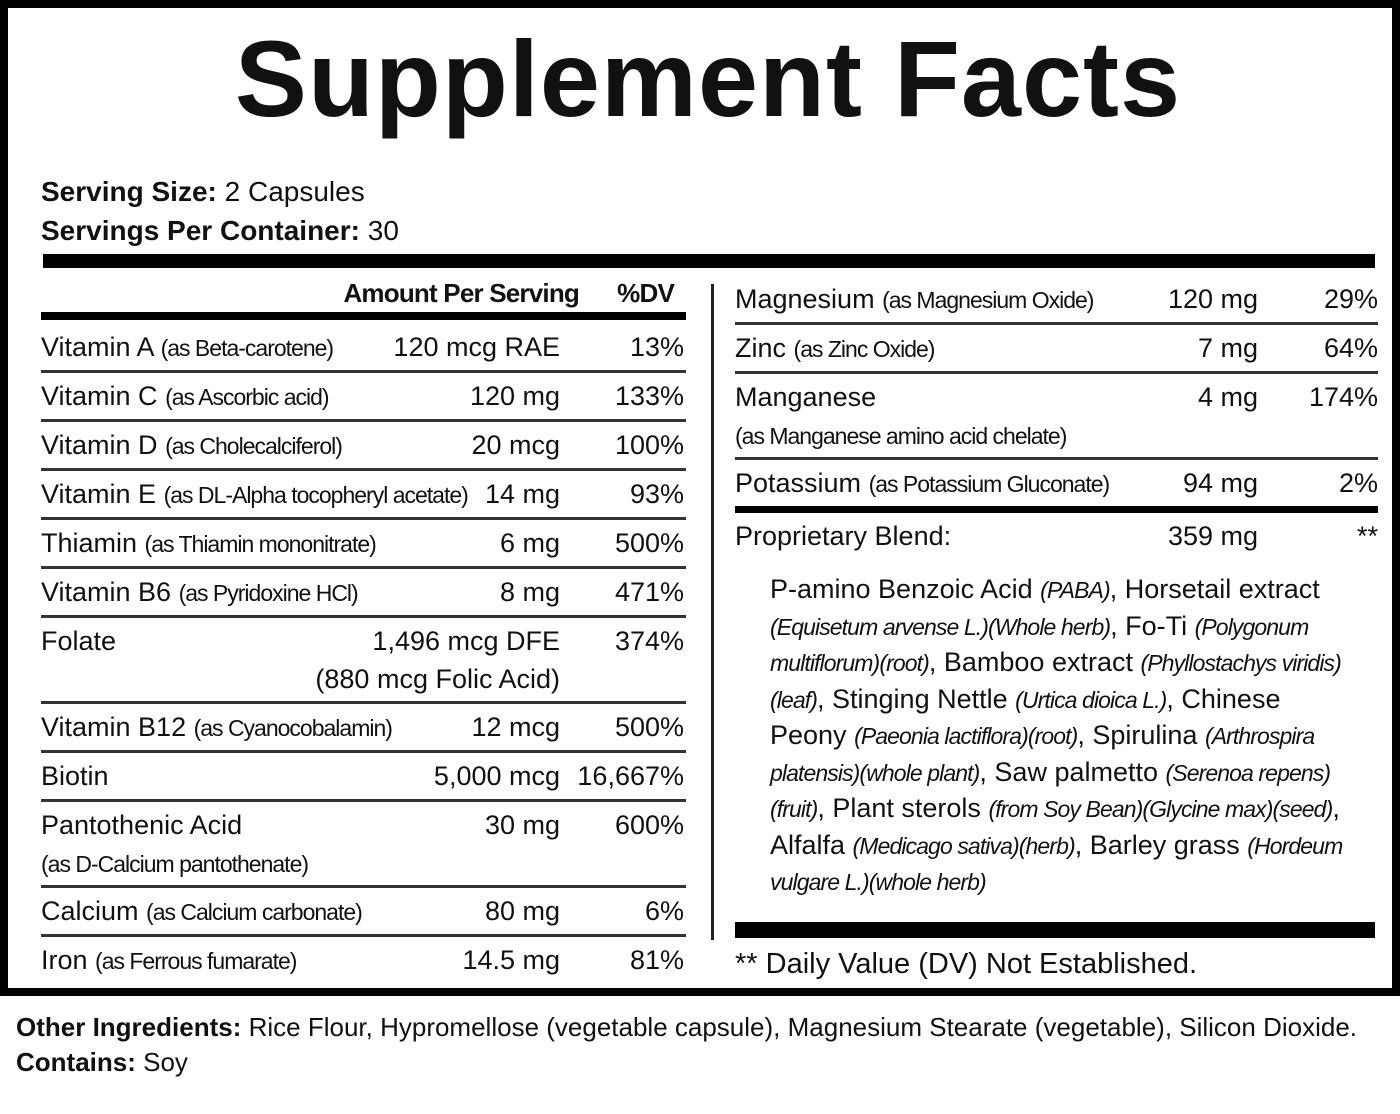 The height and width of the screenshot is (1114, 1400). I want to click on nutrient-name: Calcium, so click(90, 911).